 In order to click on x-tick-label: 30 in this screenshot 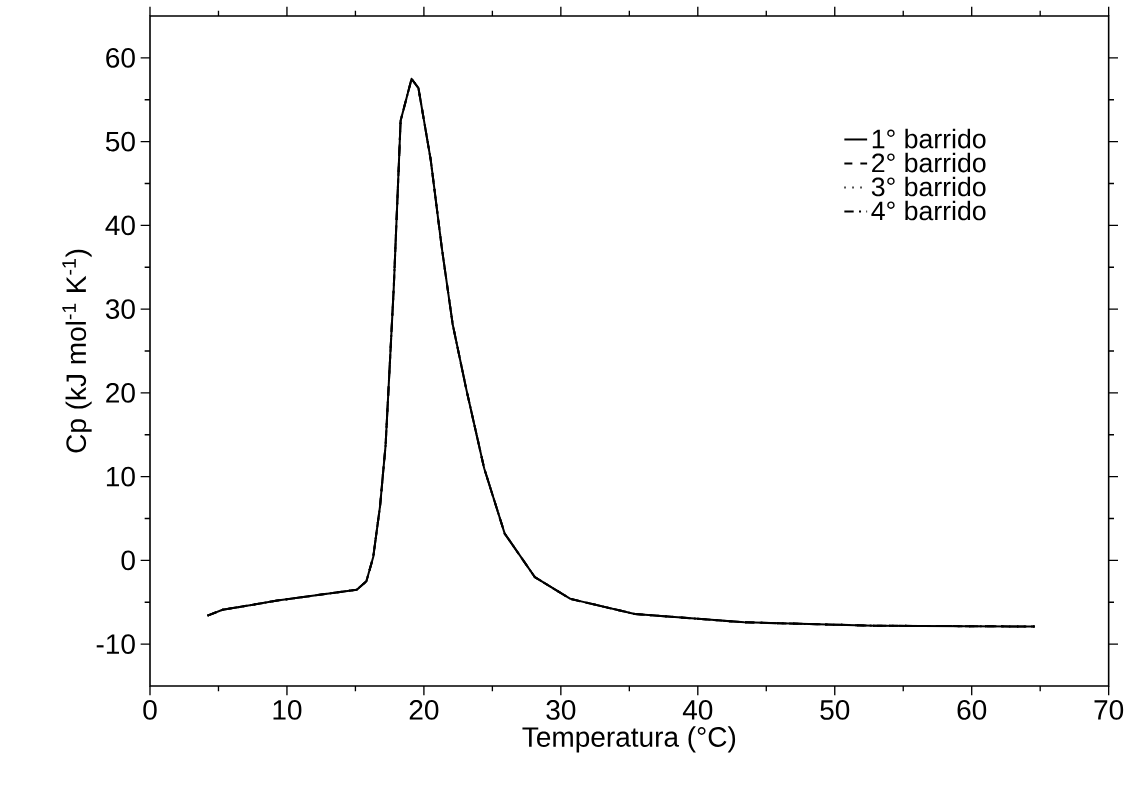, I will do `click(561, 710)`.